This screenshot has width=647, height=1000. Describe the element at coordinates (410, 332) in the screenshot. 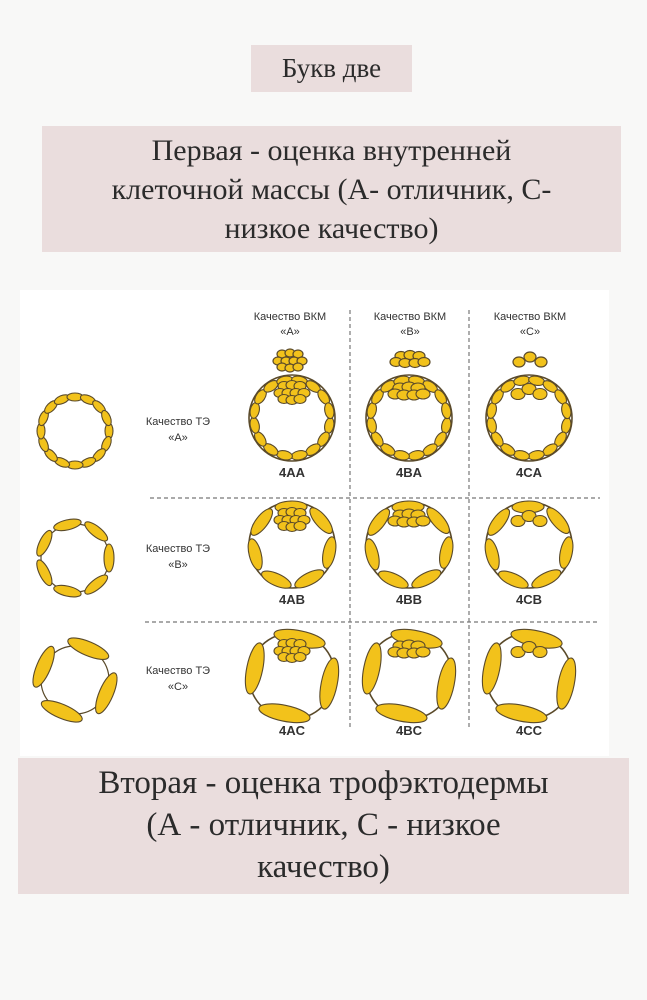

I see `icm-header-line: «В»` at that location.